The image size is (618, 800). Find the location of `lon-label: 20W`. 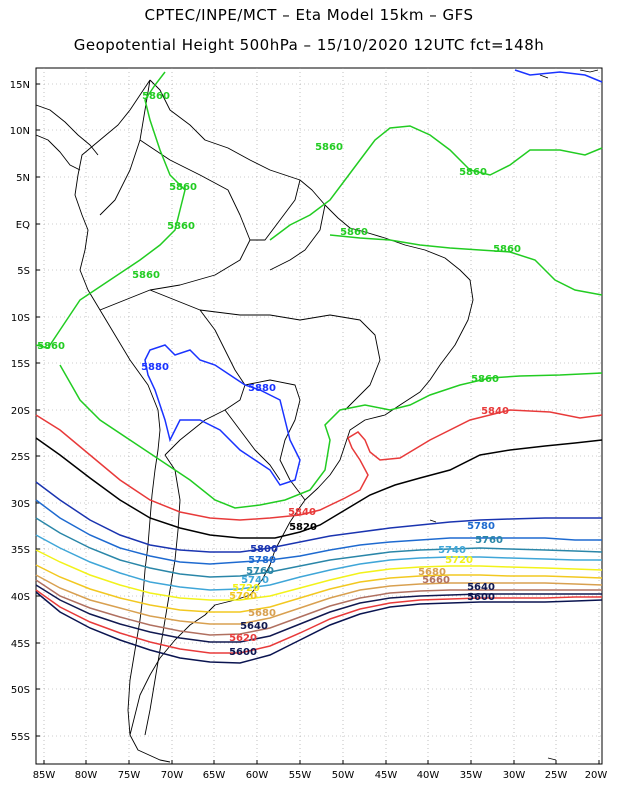

lon-label: 20W is located at coordinates (596, 775).